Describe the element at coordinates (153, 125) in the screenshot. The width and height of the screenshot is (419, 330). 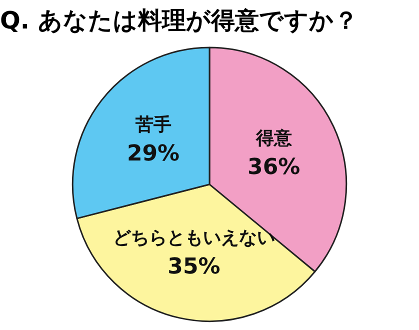
I see `slice-label: 苦手` at that location.